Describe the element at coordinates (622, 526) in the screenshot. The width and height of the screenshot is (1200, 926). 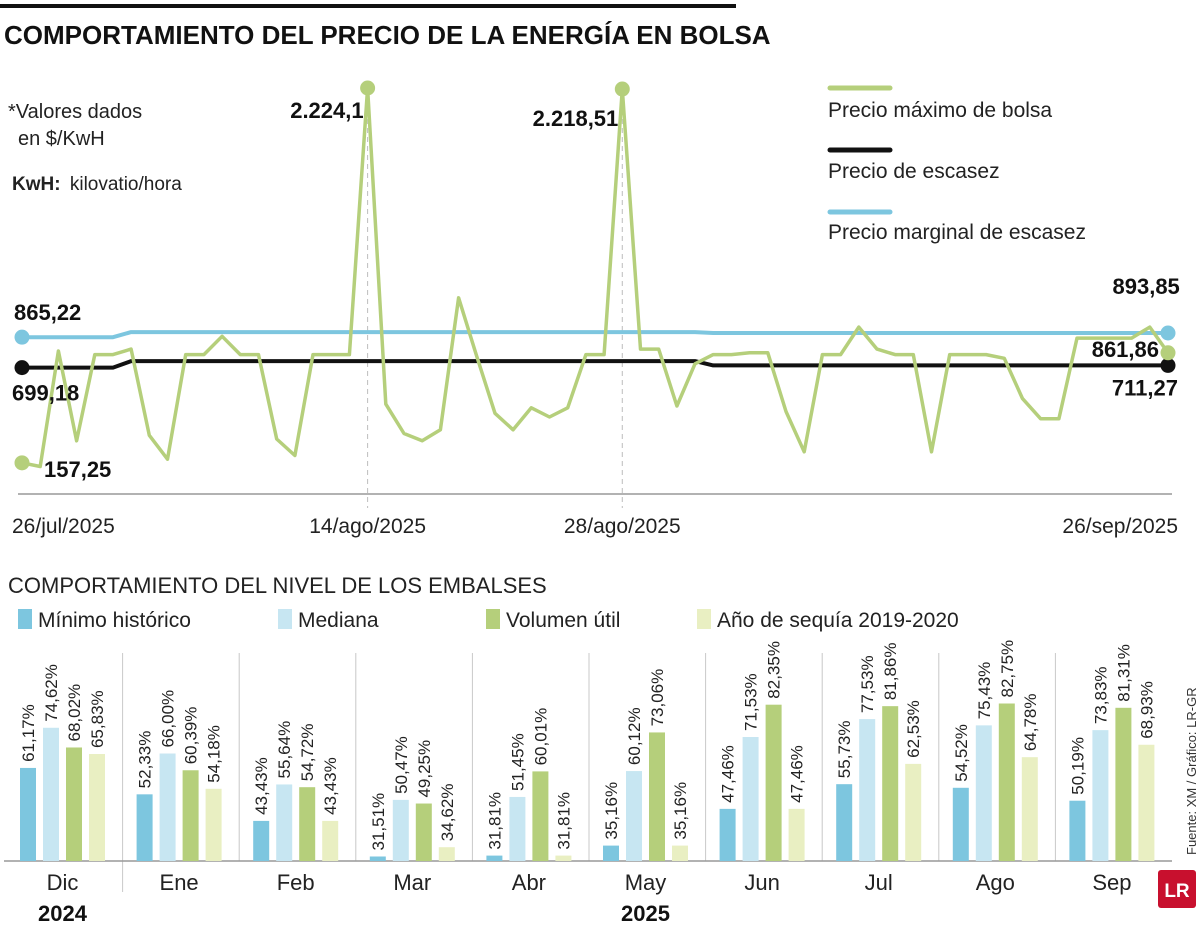
I see `x-tick-label: 28/ago/2025` at that location.